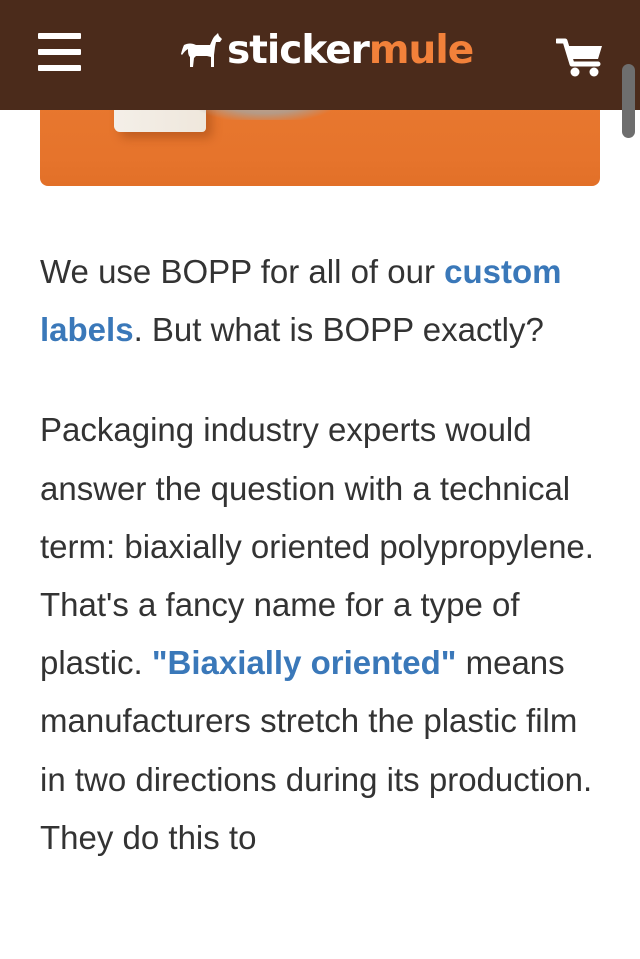 The height and width of the screenshot is (959, 640). I want to click on p1-text-after: . But what is BOPP exactly?, so click(338, 330).